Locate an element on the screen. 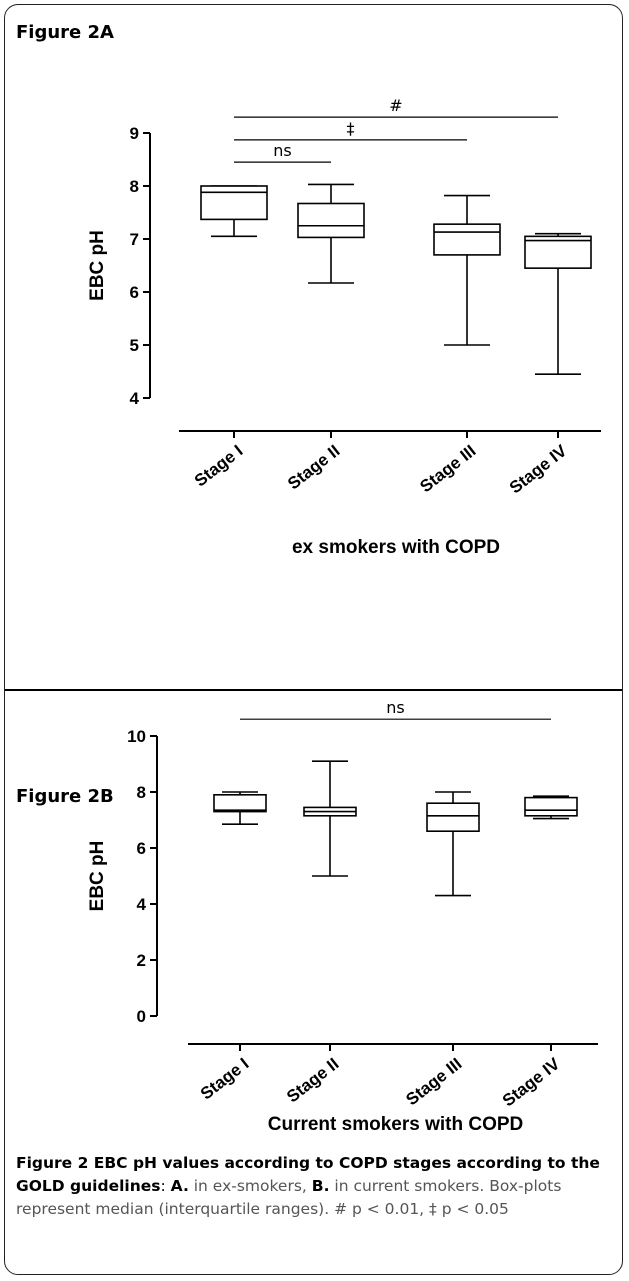 Image resolution: width=629 pixels, height=1281 pixels. significance-label: # is located at coordinates (395, 105).